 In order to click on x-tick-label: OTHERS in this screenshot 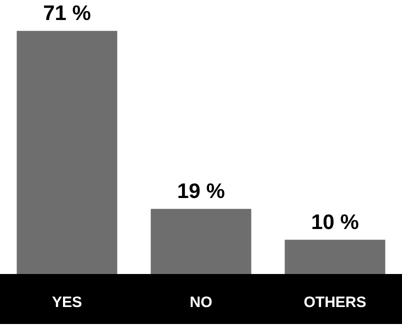, I will do `click(335, 303)`.